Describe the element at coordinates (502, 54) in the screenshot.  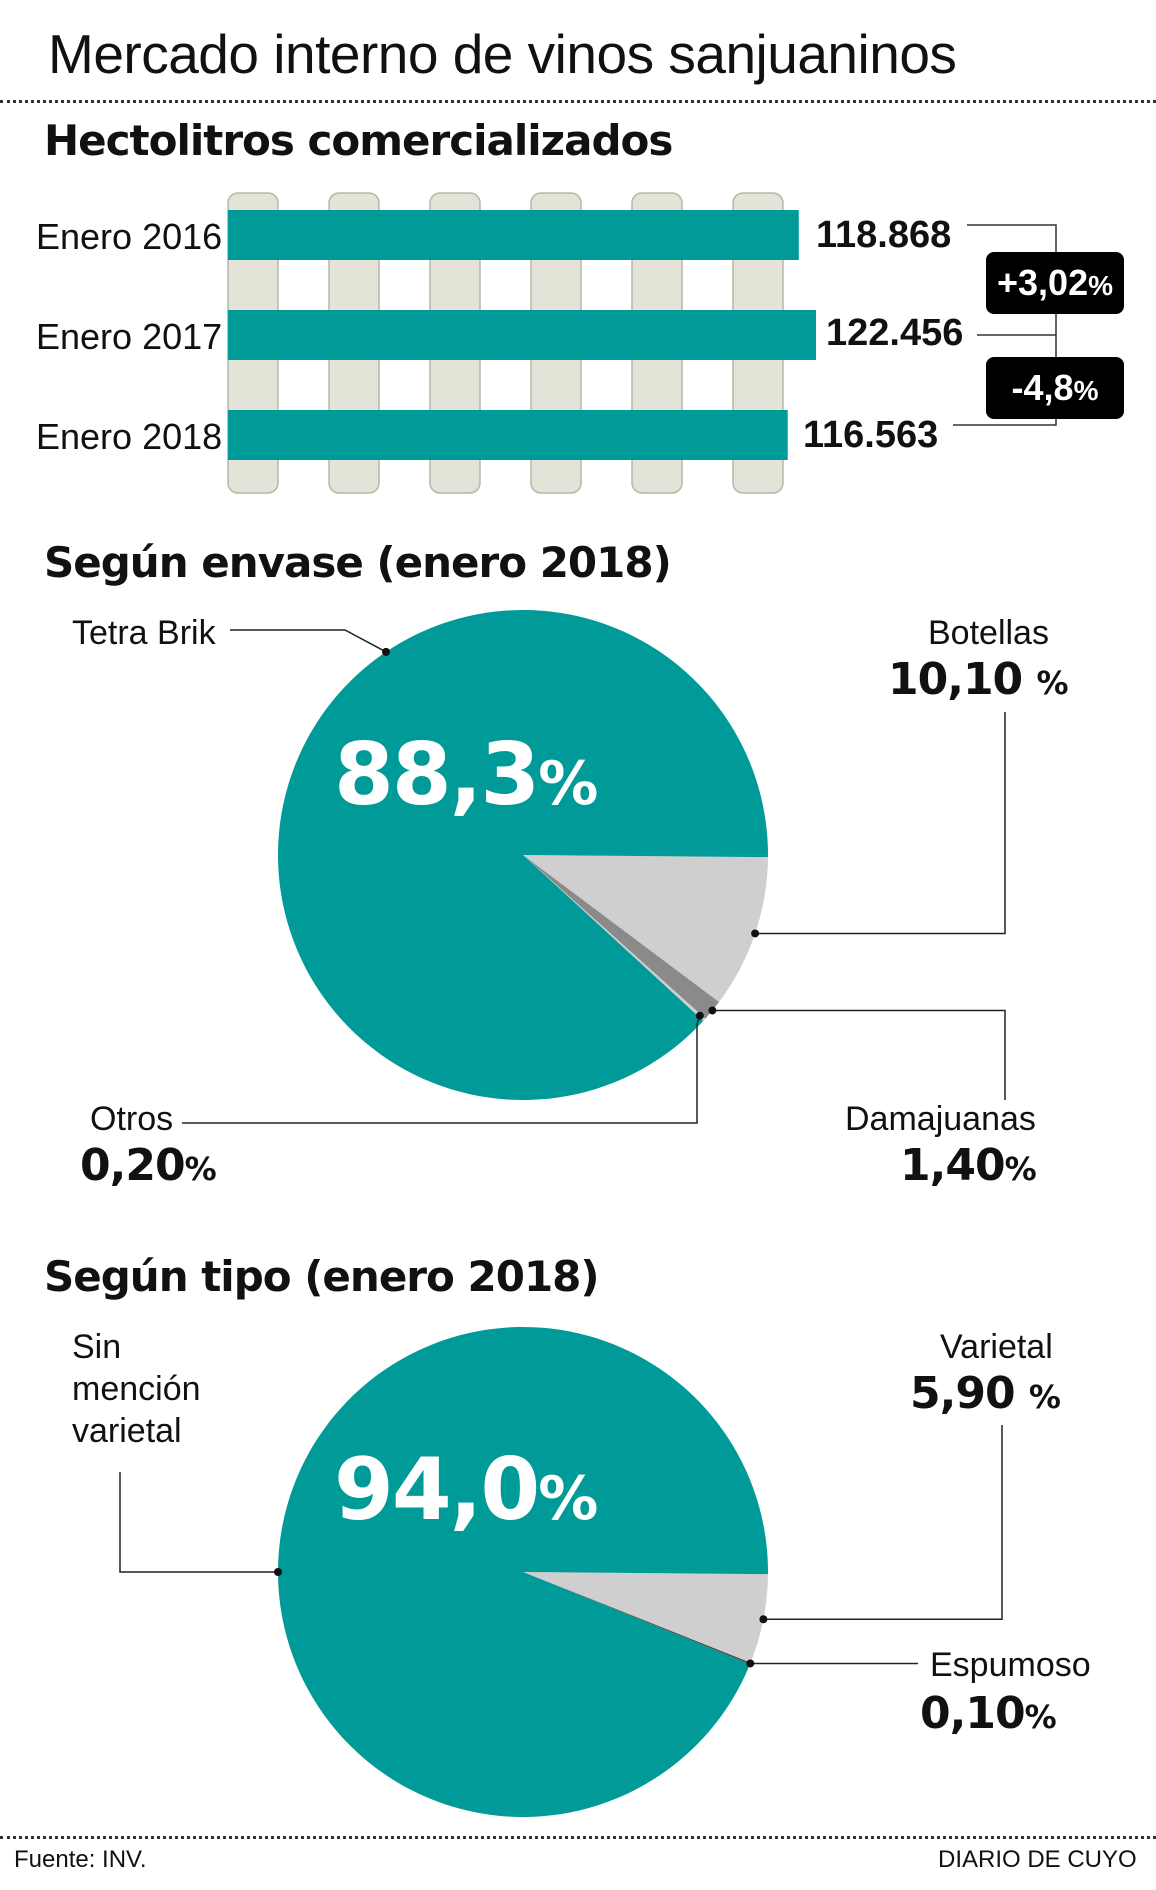
I see `page-title: Mercado interno de vinos sanjuaninos` at that location.